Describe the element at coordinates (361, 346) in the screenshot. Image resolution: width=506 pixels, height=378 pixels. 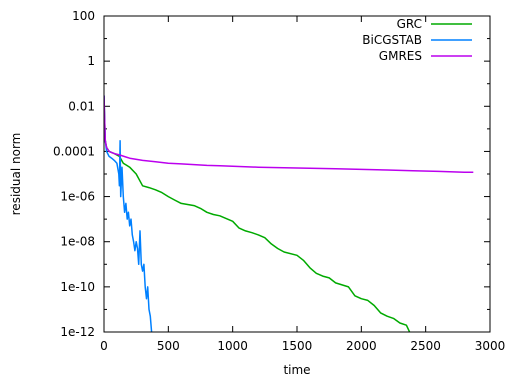
I see `x-tick-label: 2000` at that location.